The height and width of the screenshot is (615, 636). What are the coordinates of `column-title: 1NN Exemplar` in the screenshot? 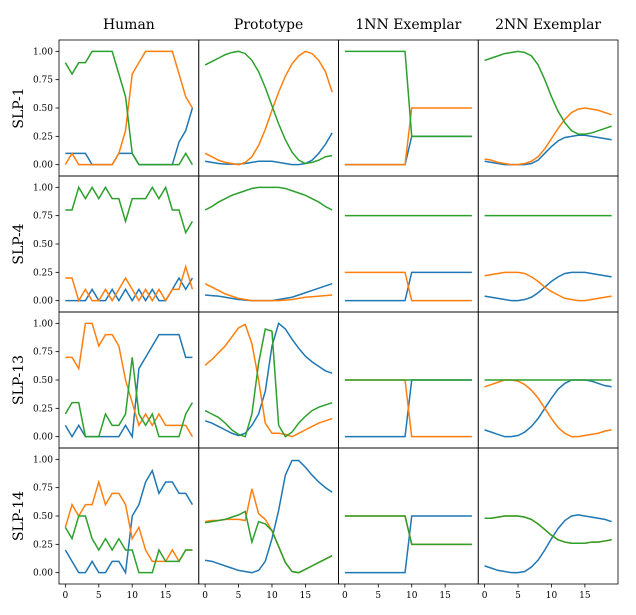 It's located at (408, 25).